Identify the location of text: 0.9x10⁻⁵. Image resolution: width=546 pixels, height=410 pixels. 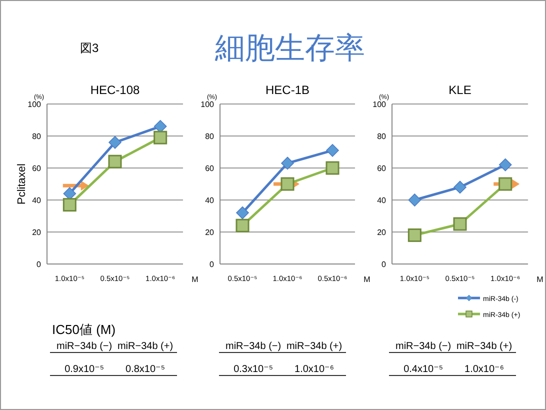
(84, 369).